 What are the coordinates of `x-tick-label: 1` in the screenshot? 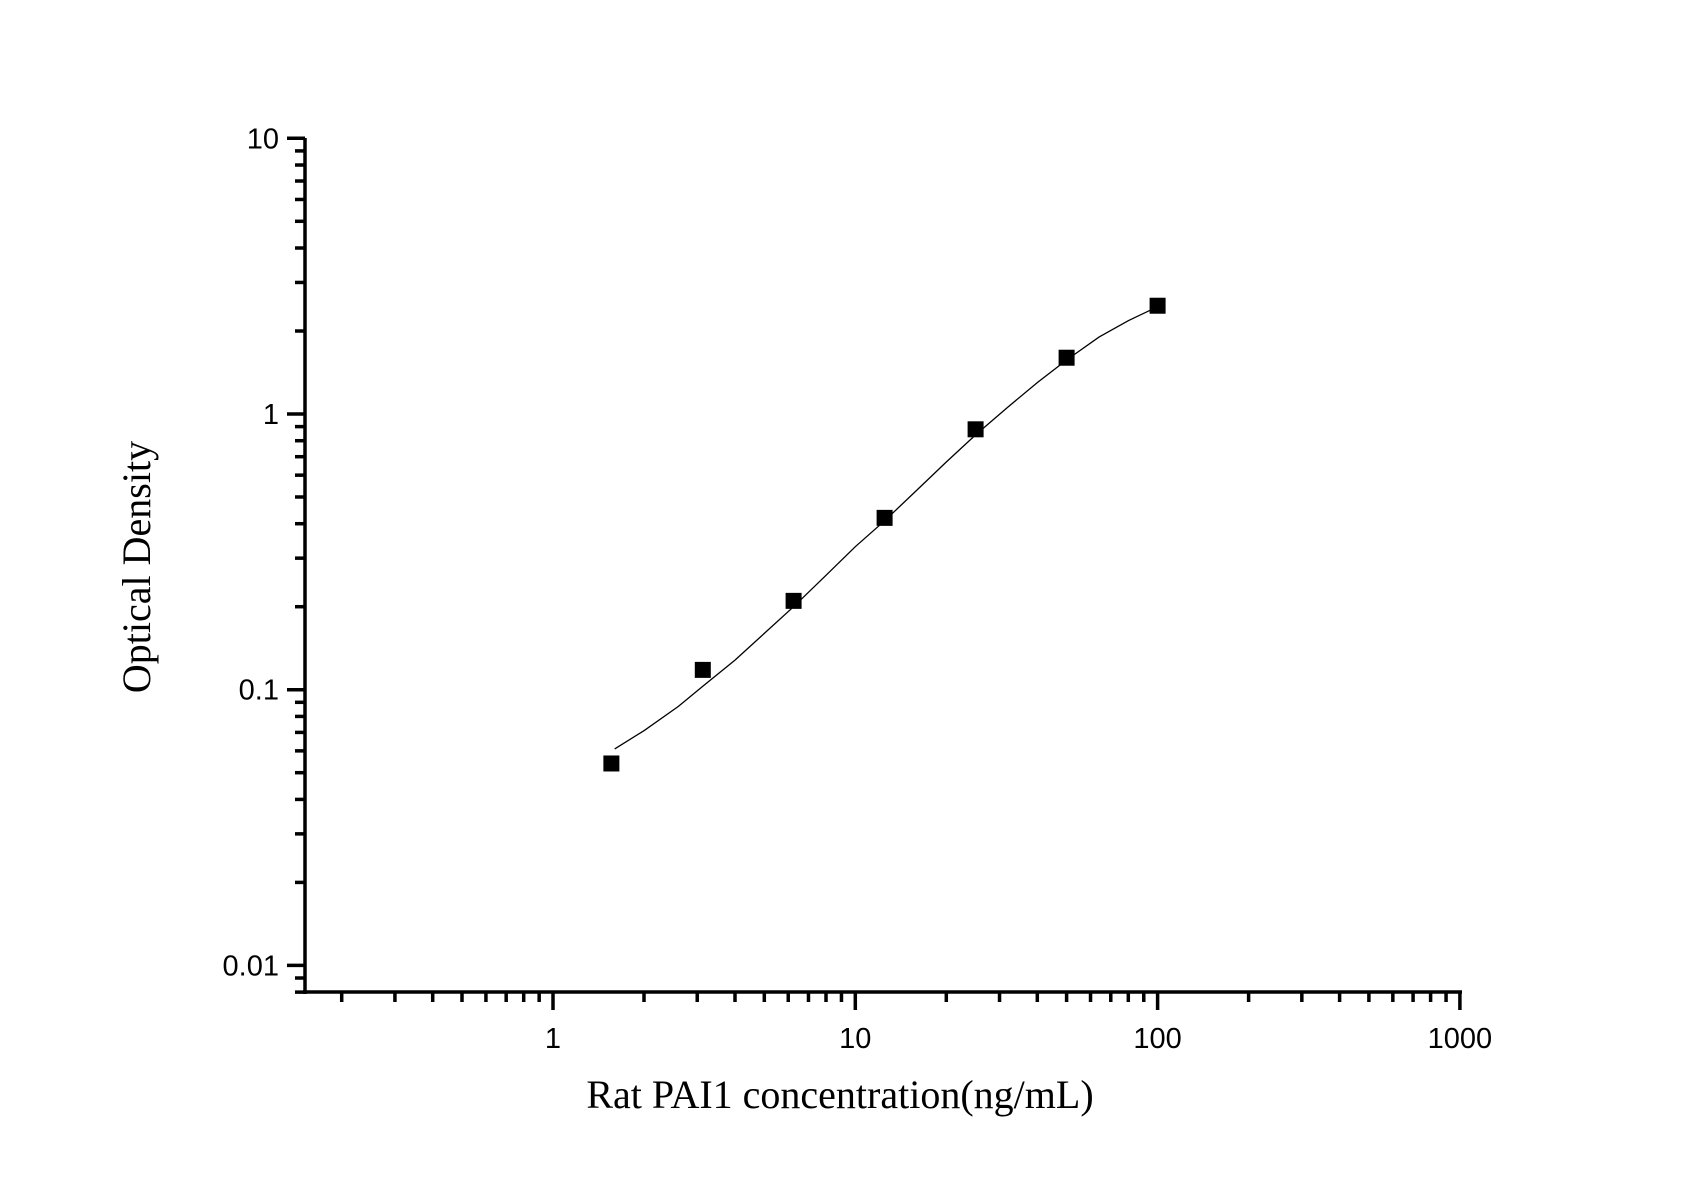 It's located at (553, 1039).